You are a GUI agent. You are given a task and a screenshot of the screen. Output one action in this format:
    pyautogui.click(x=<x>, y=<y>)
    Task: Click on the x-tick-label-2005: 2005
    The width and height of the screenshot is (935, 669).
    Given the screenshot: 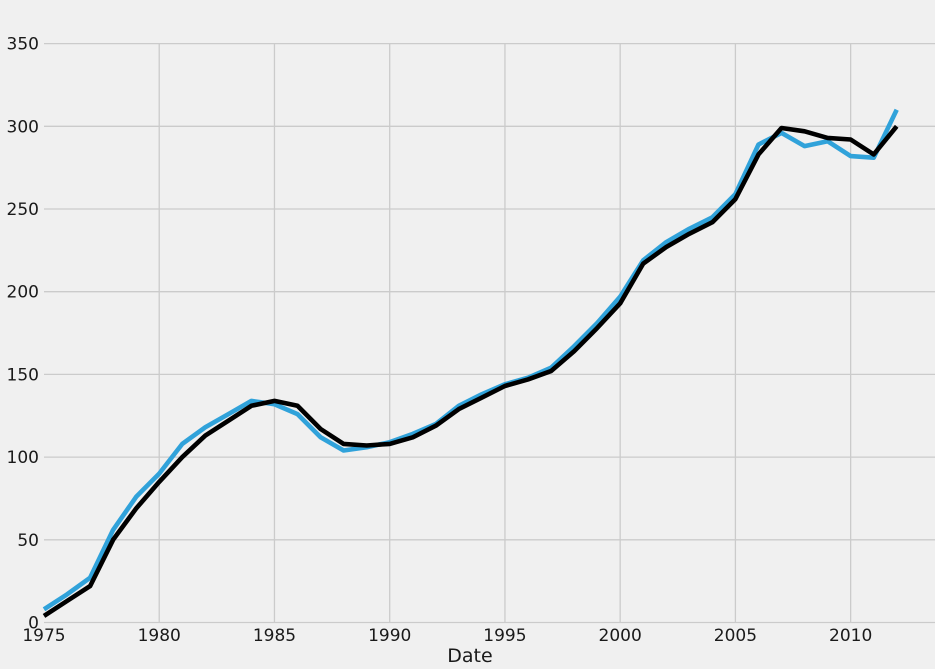 What is the action you would take?
    pyautogui.click(x=735, y=636)
    